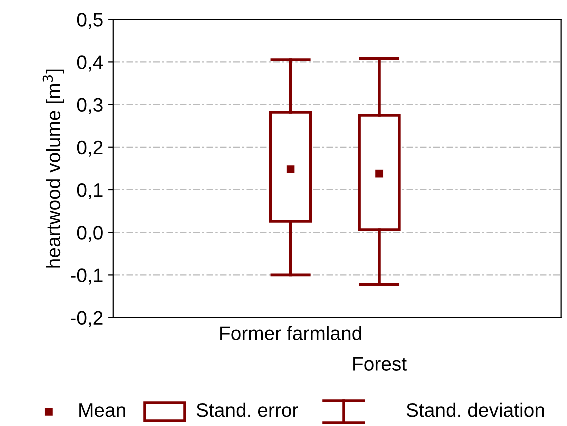 The image size is (567, 426). What do you see at coordinates (475, 410) in the screenshot?
I see `text: Stand. deviation` at bounding box center [475, 410].